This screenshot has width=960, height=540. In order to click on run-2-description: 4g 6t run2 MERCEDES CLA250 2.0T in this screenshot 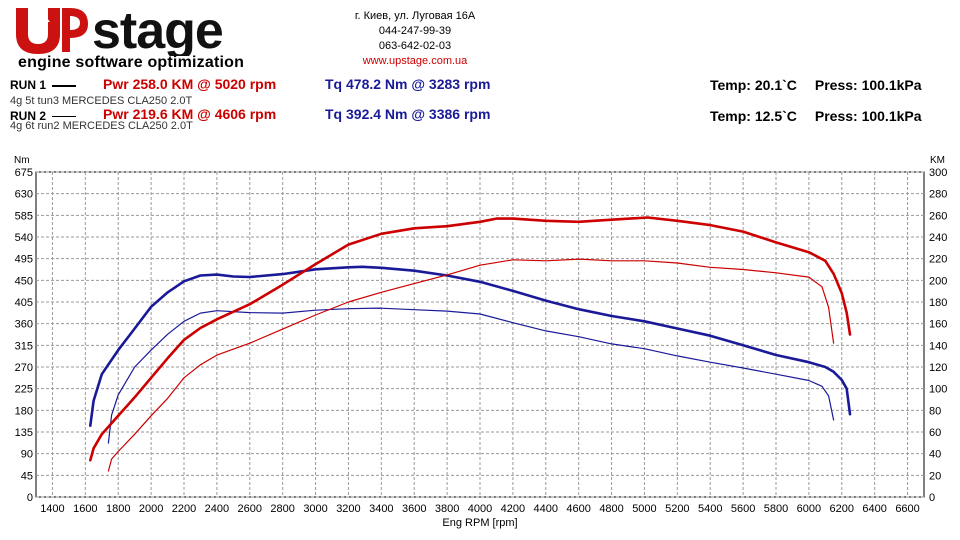, I will do `click(101, 126)`.